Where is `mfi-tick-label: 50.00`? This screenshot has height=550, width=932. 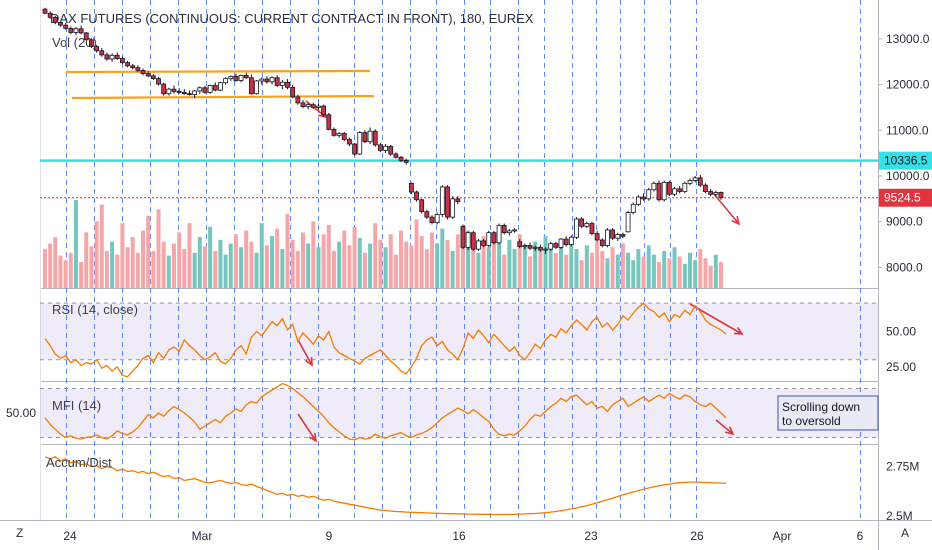
mfi-tick-label: 50.00 is located at coordinates (21, 413).